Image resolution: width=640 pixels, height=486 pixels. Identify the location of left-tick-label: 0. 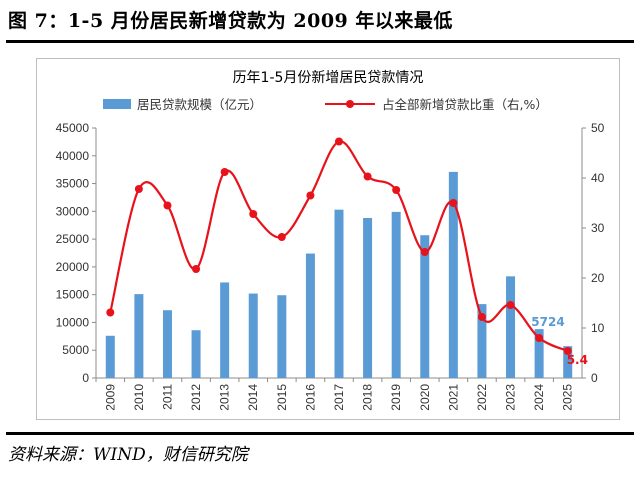
(85, 378).